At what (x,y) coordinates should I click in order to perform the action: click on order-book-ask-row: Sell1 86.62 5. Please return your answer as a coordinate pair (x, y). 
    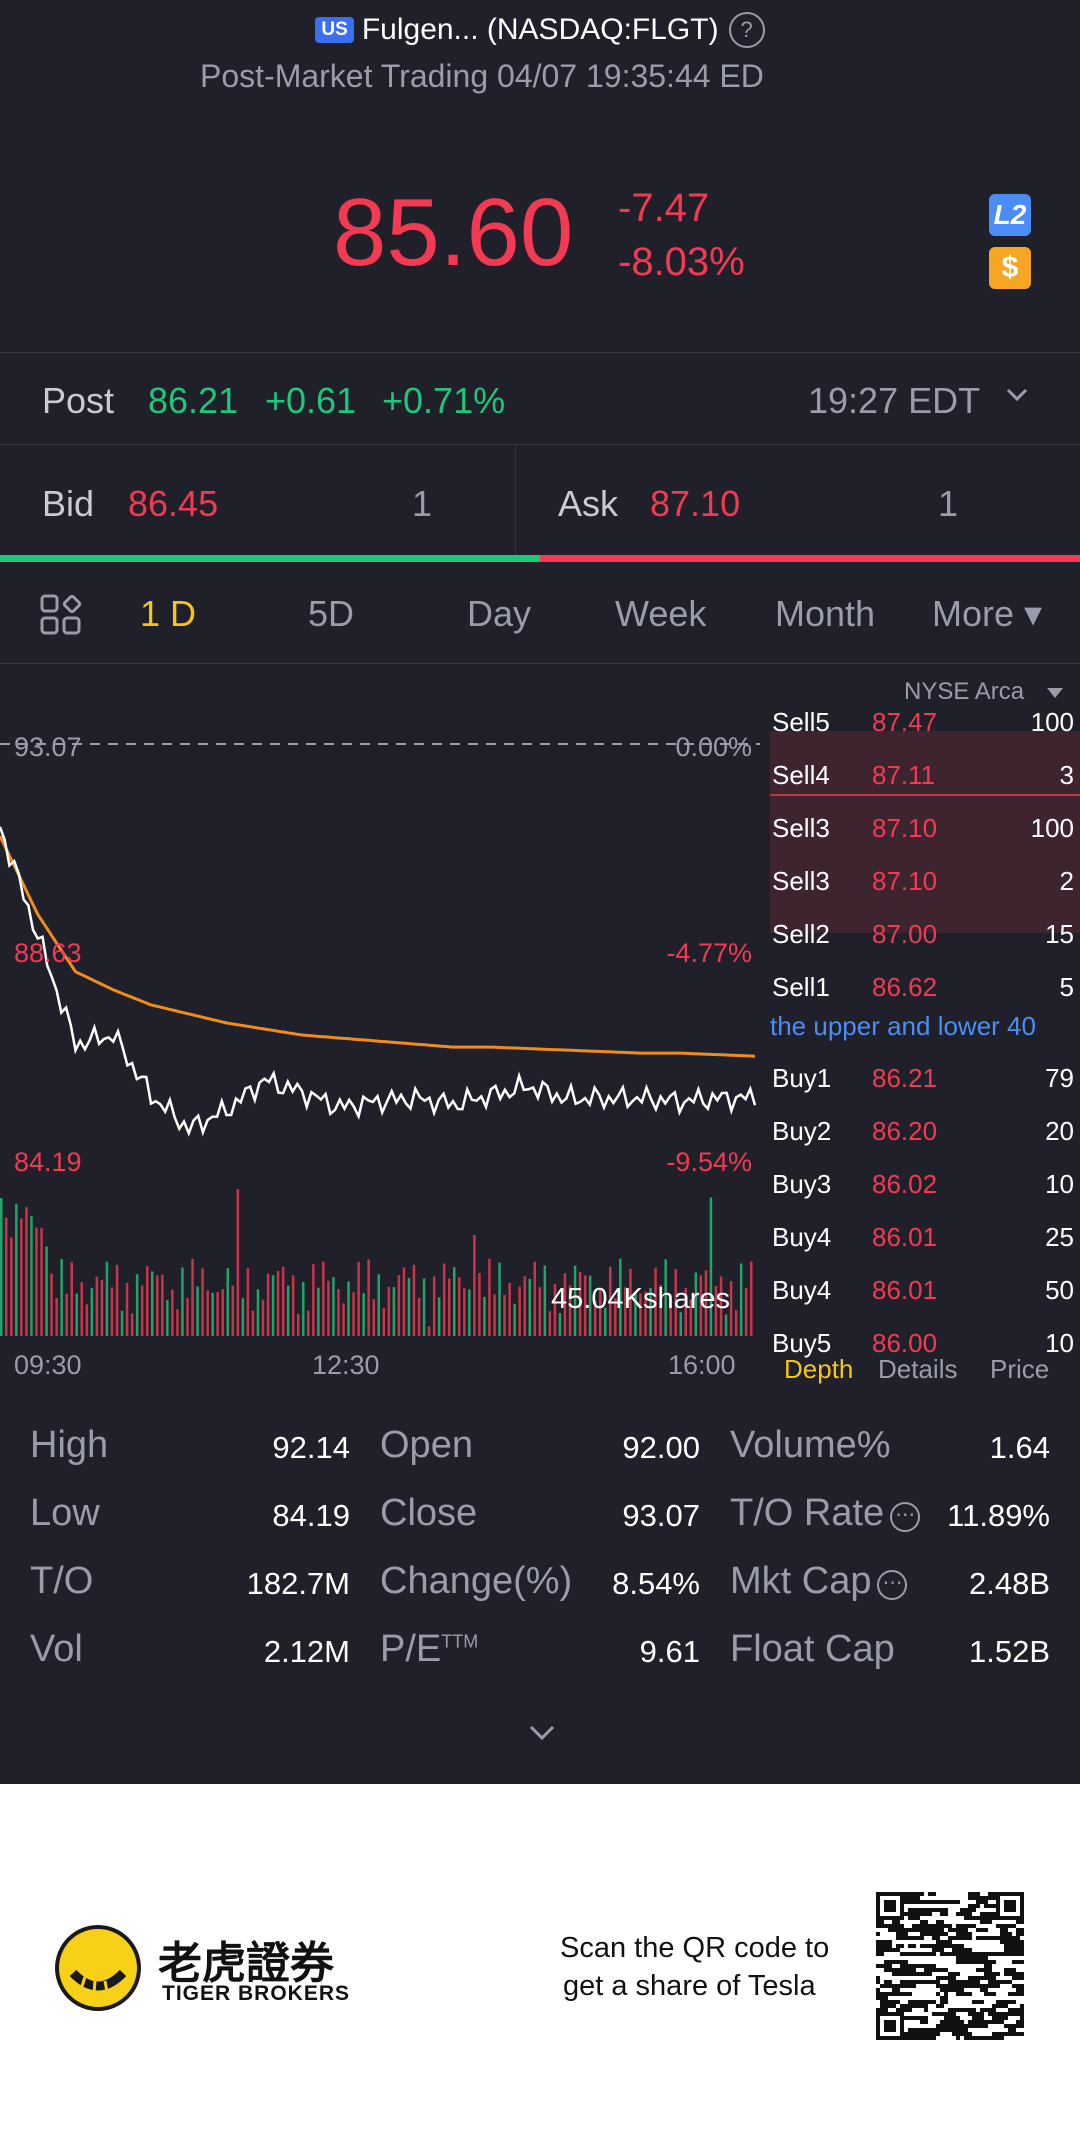
    Looking at the image, I should click on (925, 986).